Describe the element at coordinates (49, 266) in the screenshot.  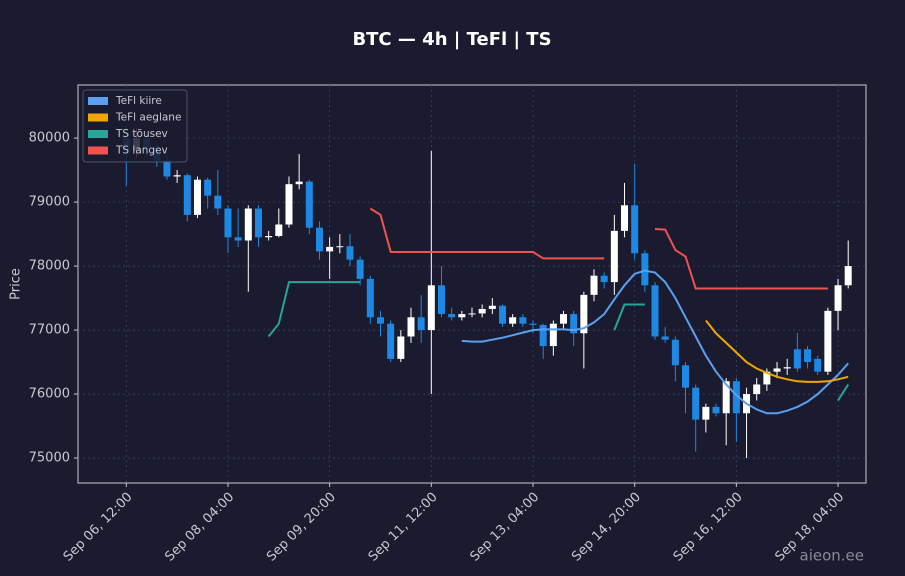
I see `y-tick-label: 78000` at that location.